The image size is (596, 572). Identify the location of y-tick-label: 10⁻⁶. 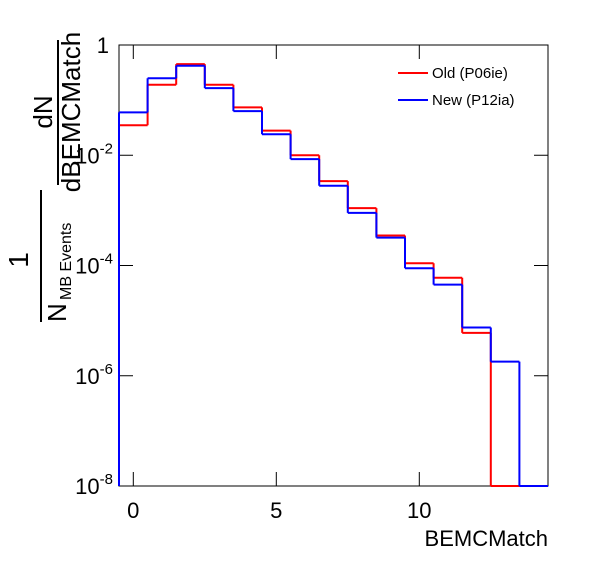
(94, 375).